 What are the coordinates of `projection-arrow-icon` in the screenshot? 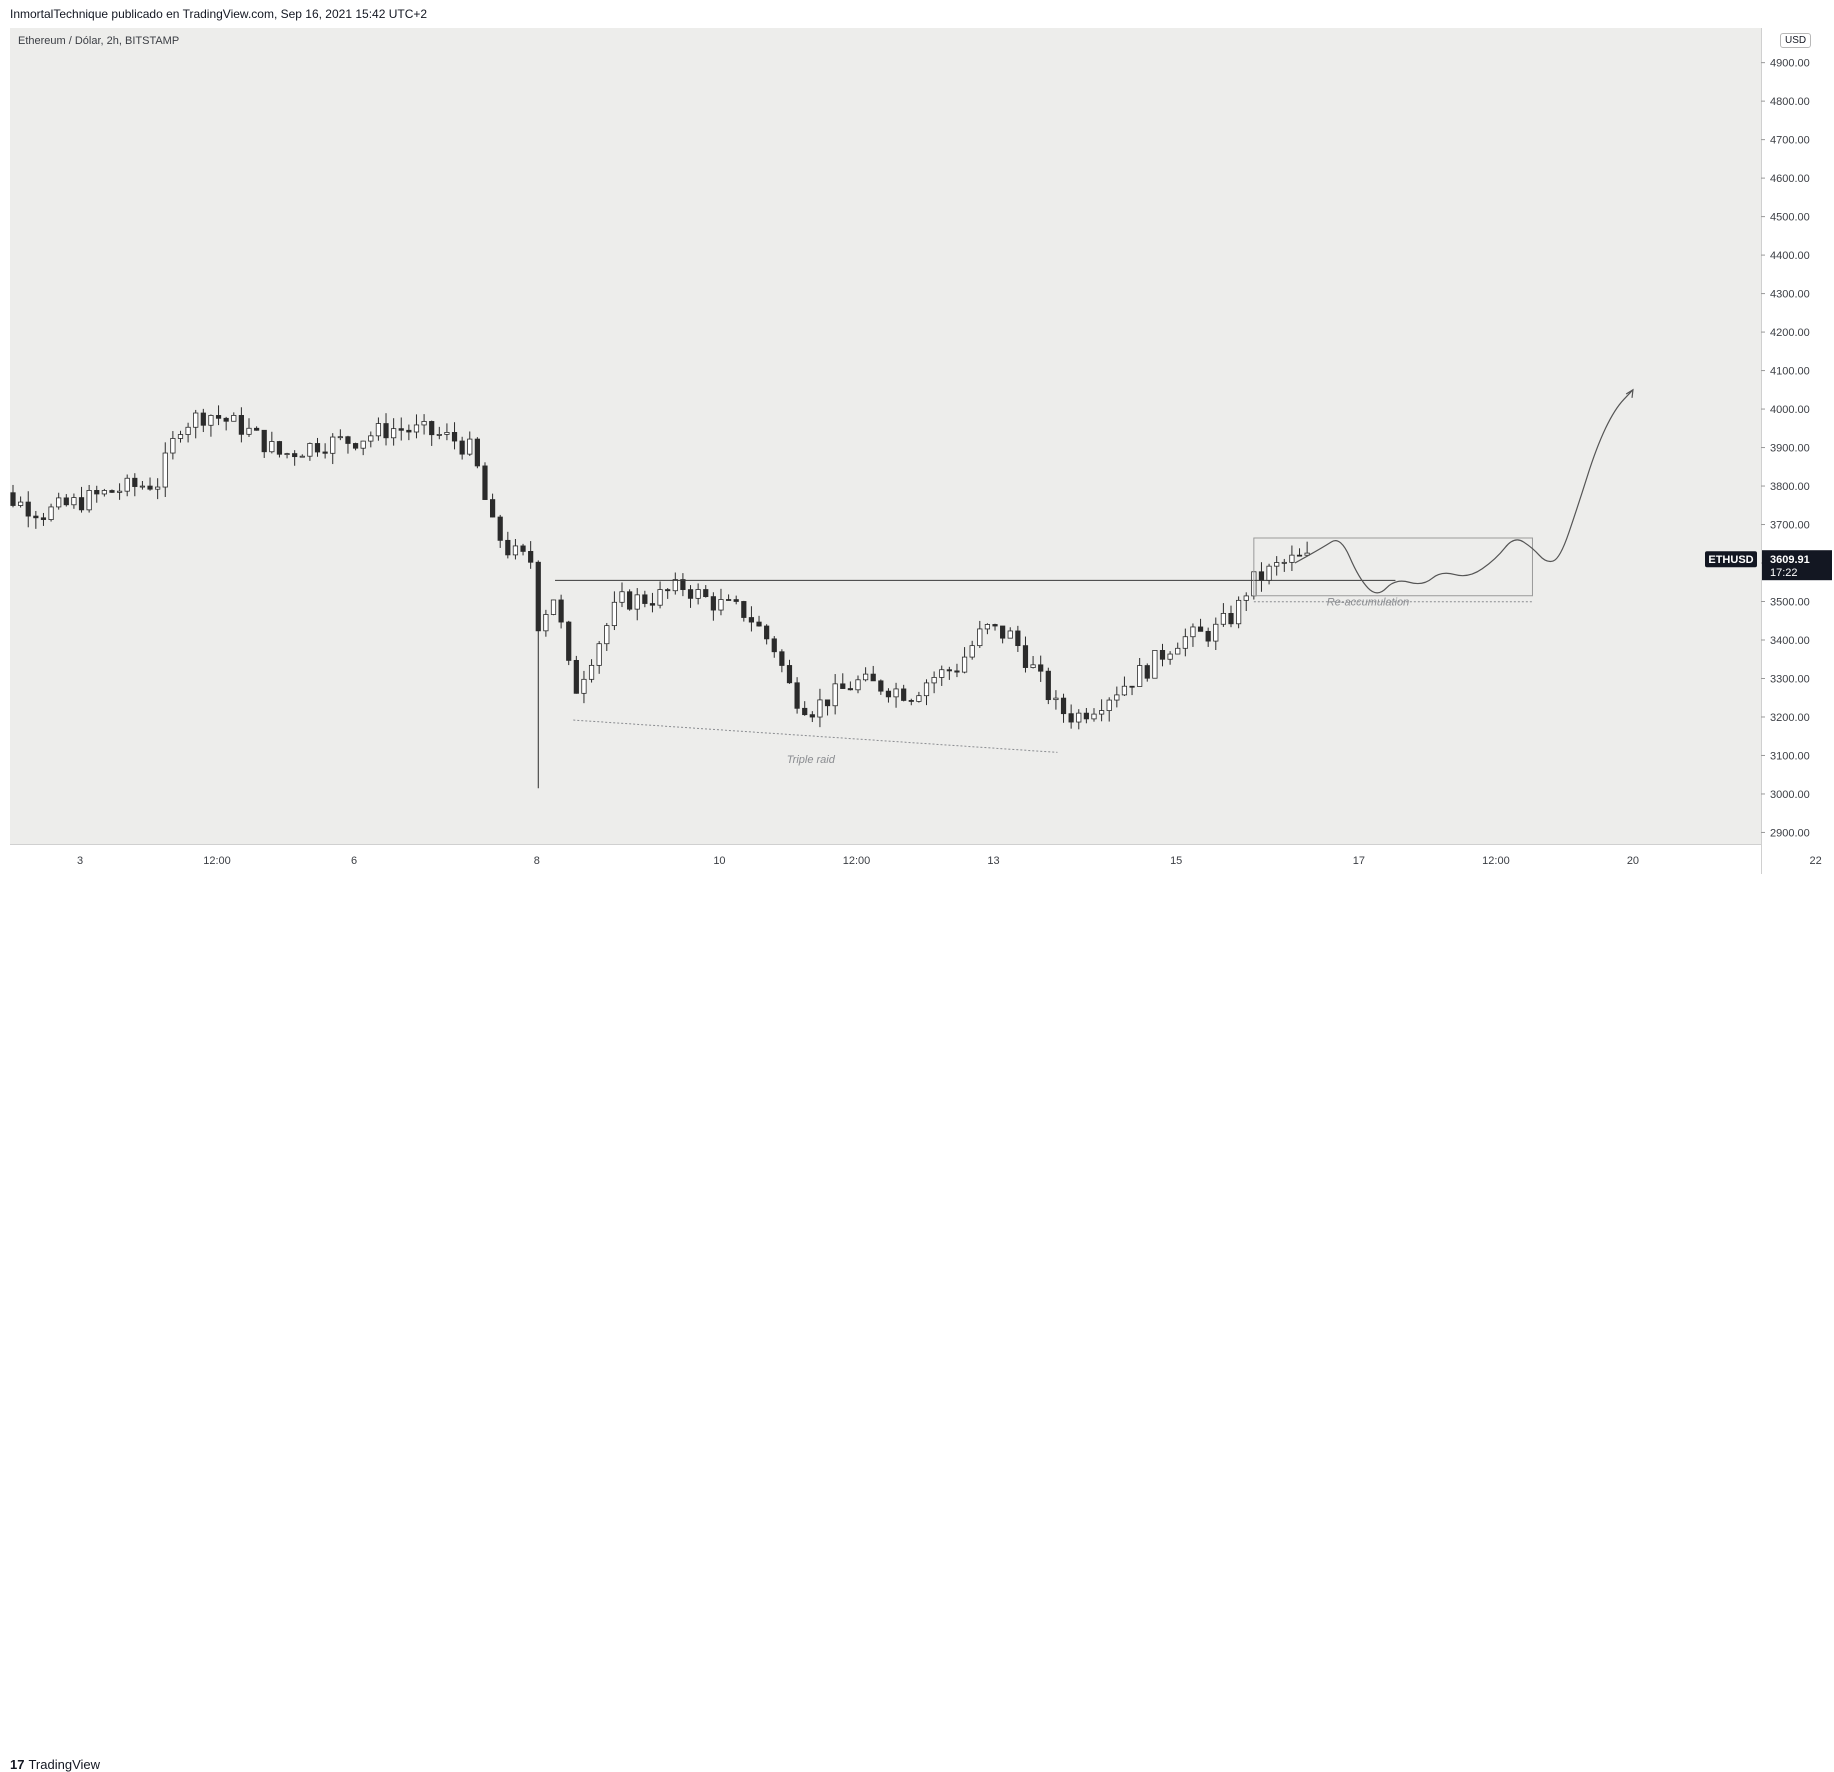 It's located at (1629, 393).